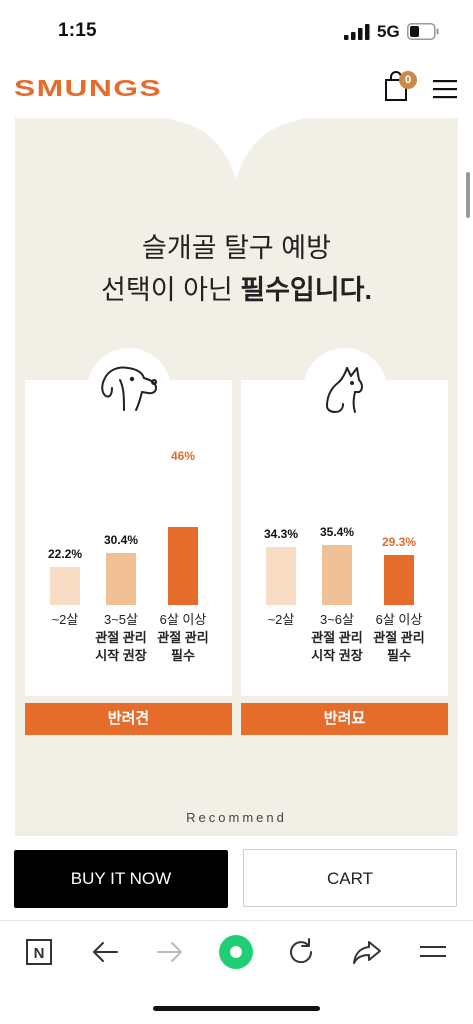  I want to click on dog-value-label-2: 30.4%, so click(121, 540).